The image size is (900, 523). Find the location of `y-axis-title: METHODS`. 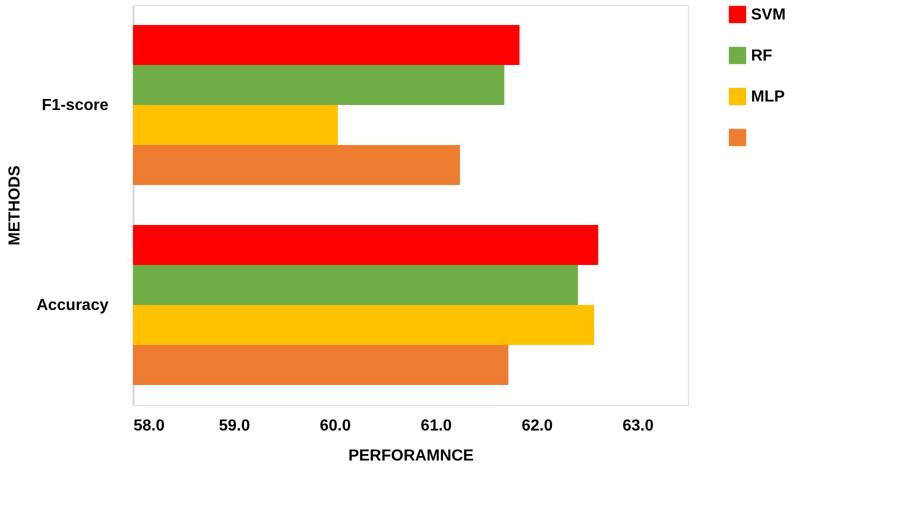

y-axis-title: METHODS is located at coordinates (15, 205).